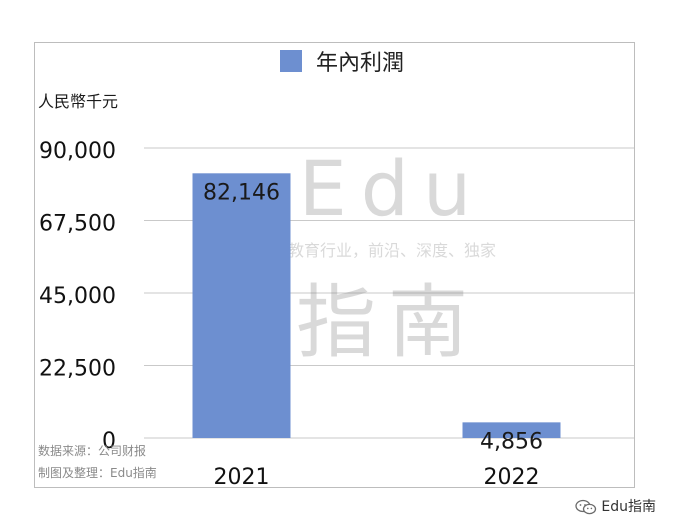  I want to click on watermark-name: 指南, so click(388, 322).